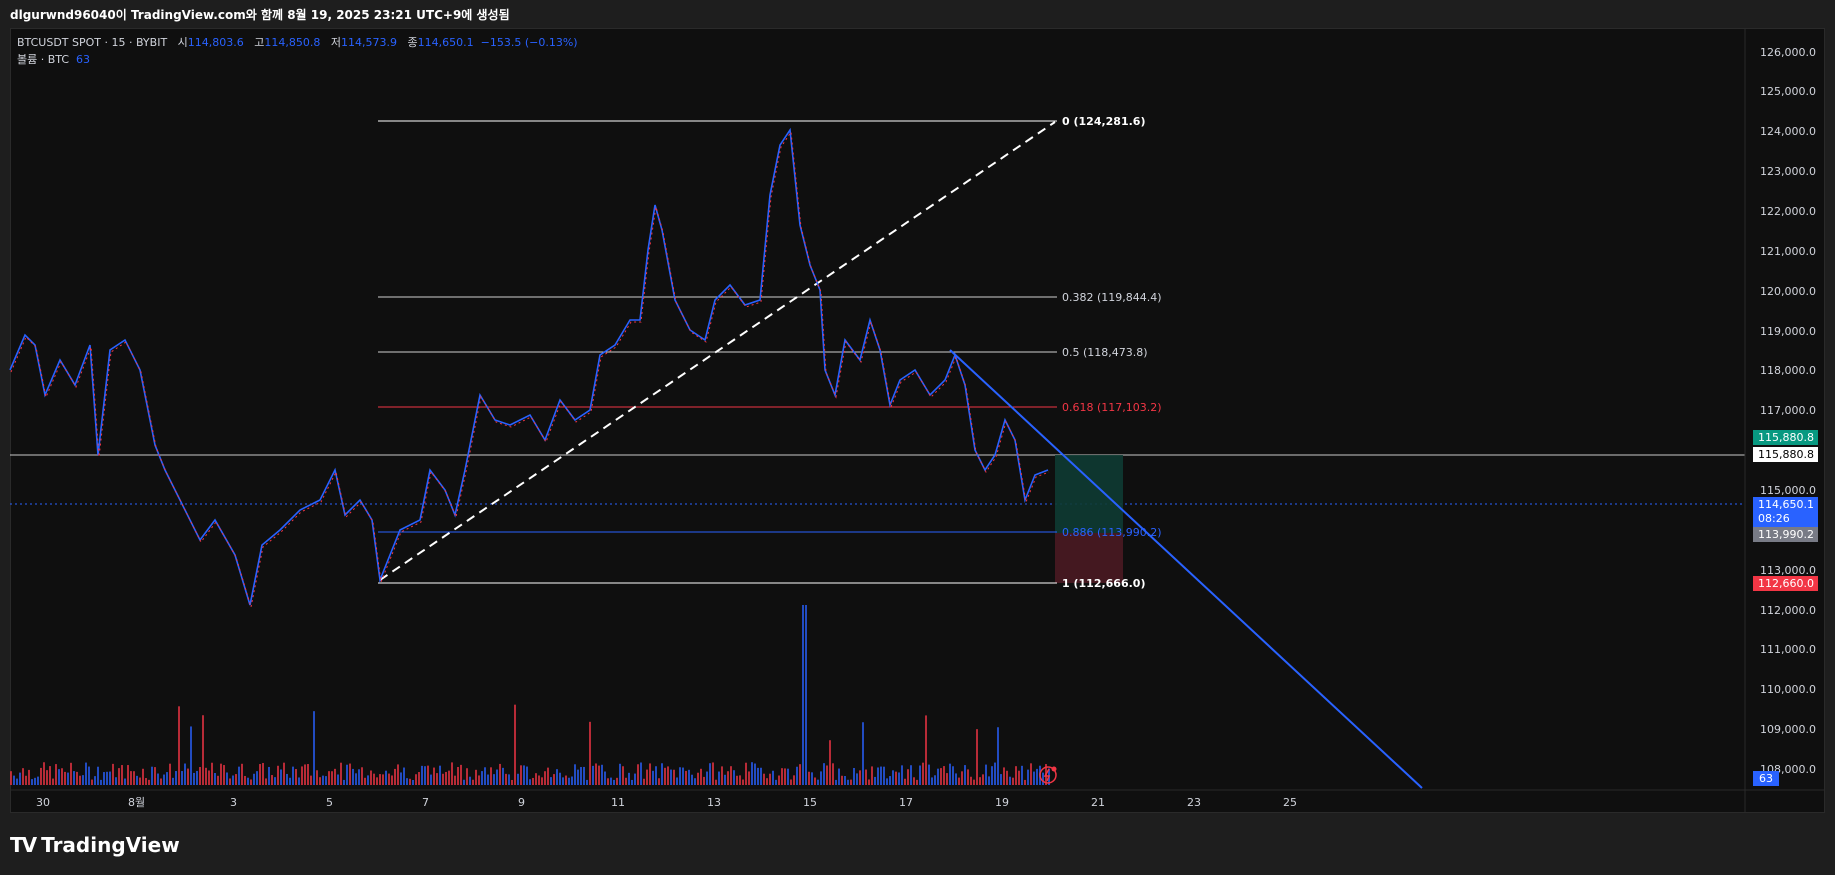 The image size is (1835, 875). Describe the element at coordinates (95, 845) in the screenshot. I see `tradingview-logo: TV TradingView` at that location.